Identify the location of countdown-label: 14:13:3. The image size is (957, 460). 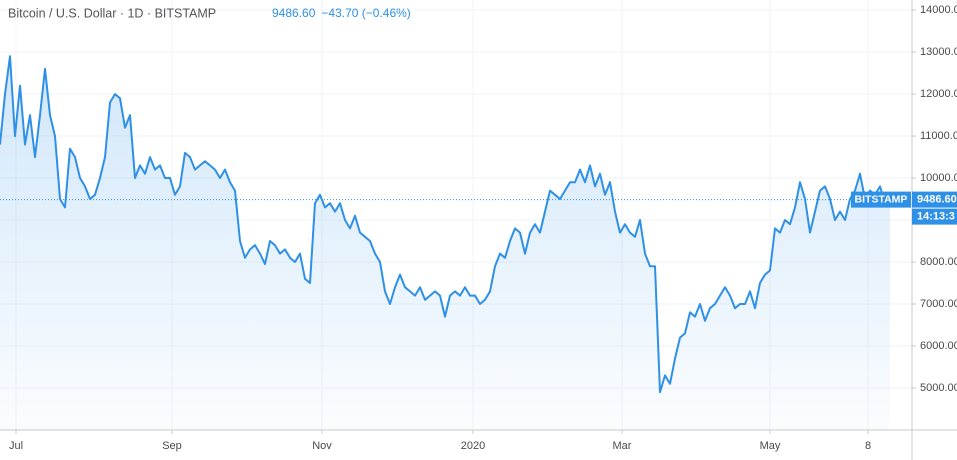
(936, 217).